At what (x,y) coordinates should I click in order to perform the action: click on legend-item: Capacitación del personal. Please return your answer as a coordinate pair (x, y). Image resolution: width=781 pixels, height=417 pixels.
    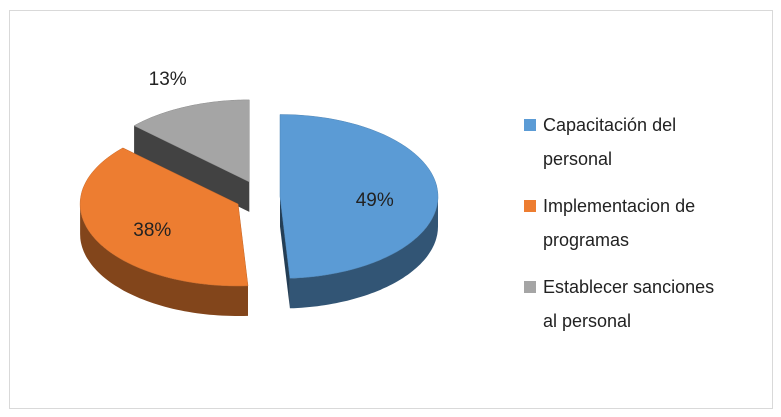
    Looking at the image, I should click on (624, 142).